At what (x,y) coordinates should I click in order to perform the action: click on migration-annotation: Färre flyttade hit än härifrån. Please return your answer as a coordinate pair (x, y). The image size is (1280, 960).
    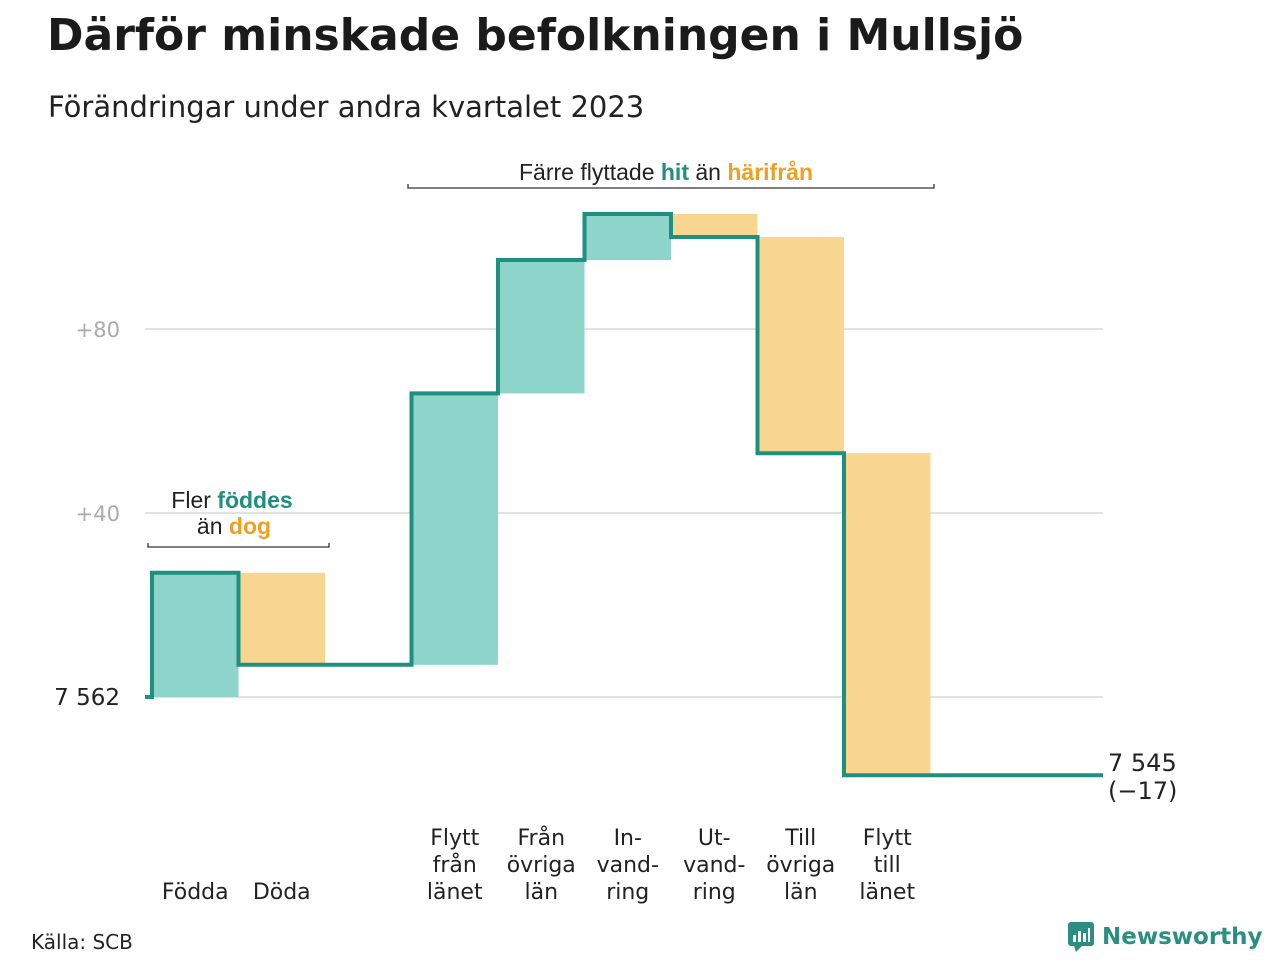
    Looking at the image, I should click on (666, 172).